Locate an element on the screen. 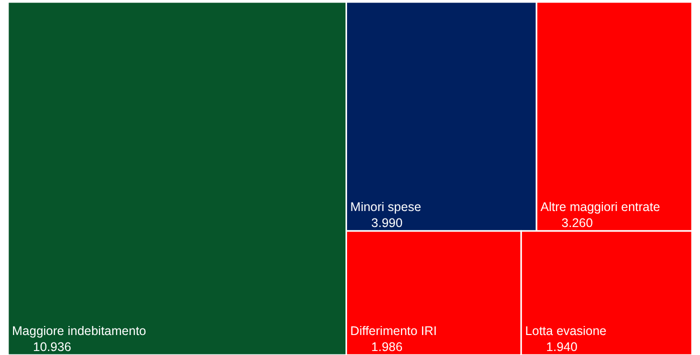  category-label: Lotta evasione is located at coordinates (566, 331).